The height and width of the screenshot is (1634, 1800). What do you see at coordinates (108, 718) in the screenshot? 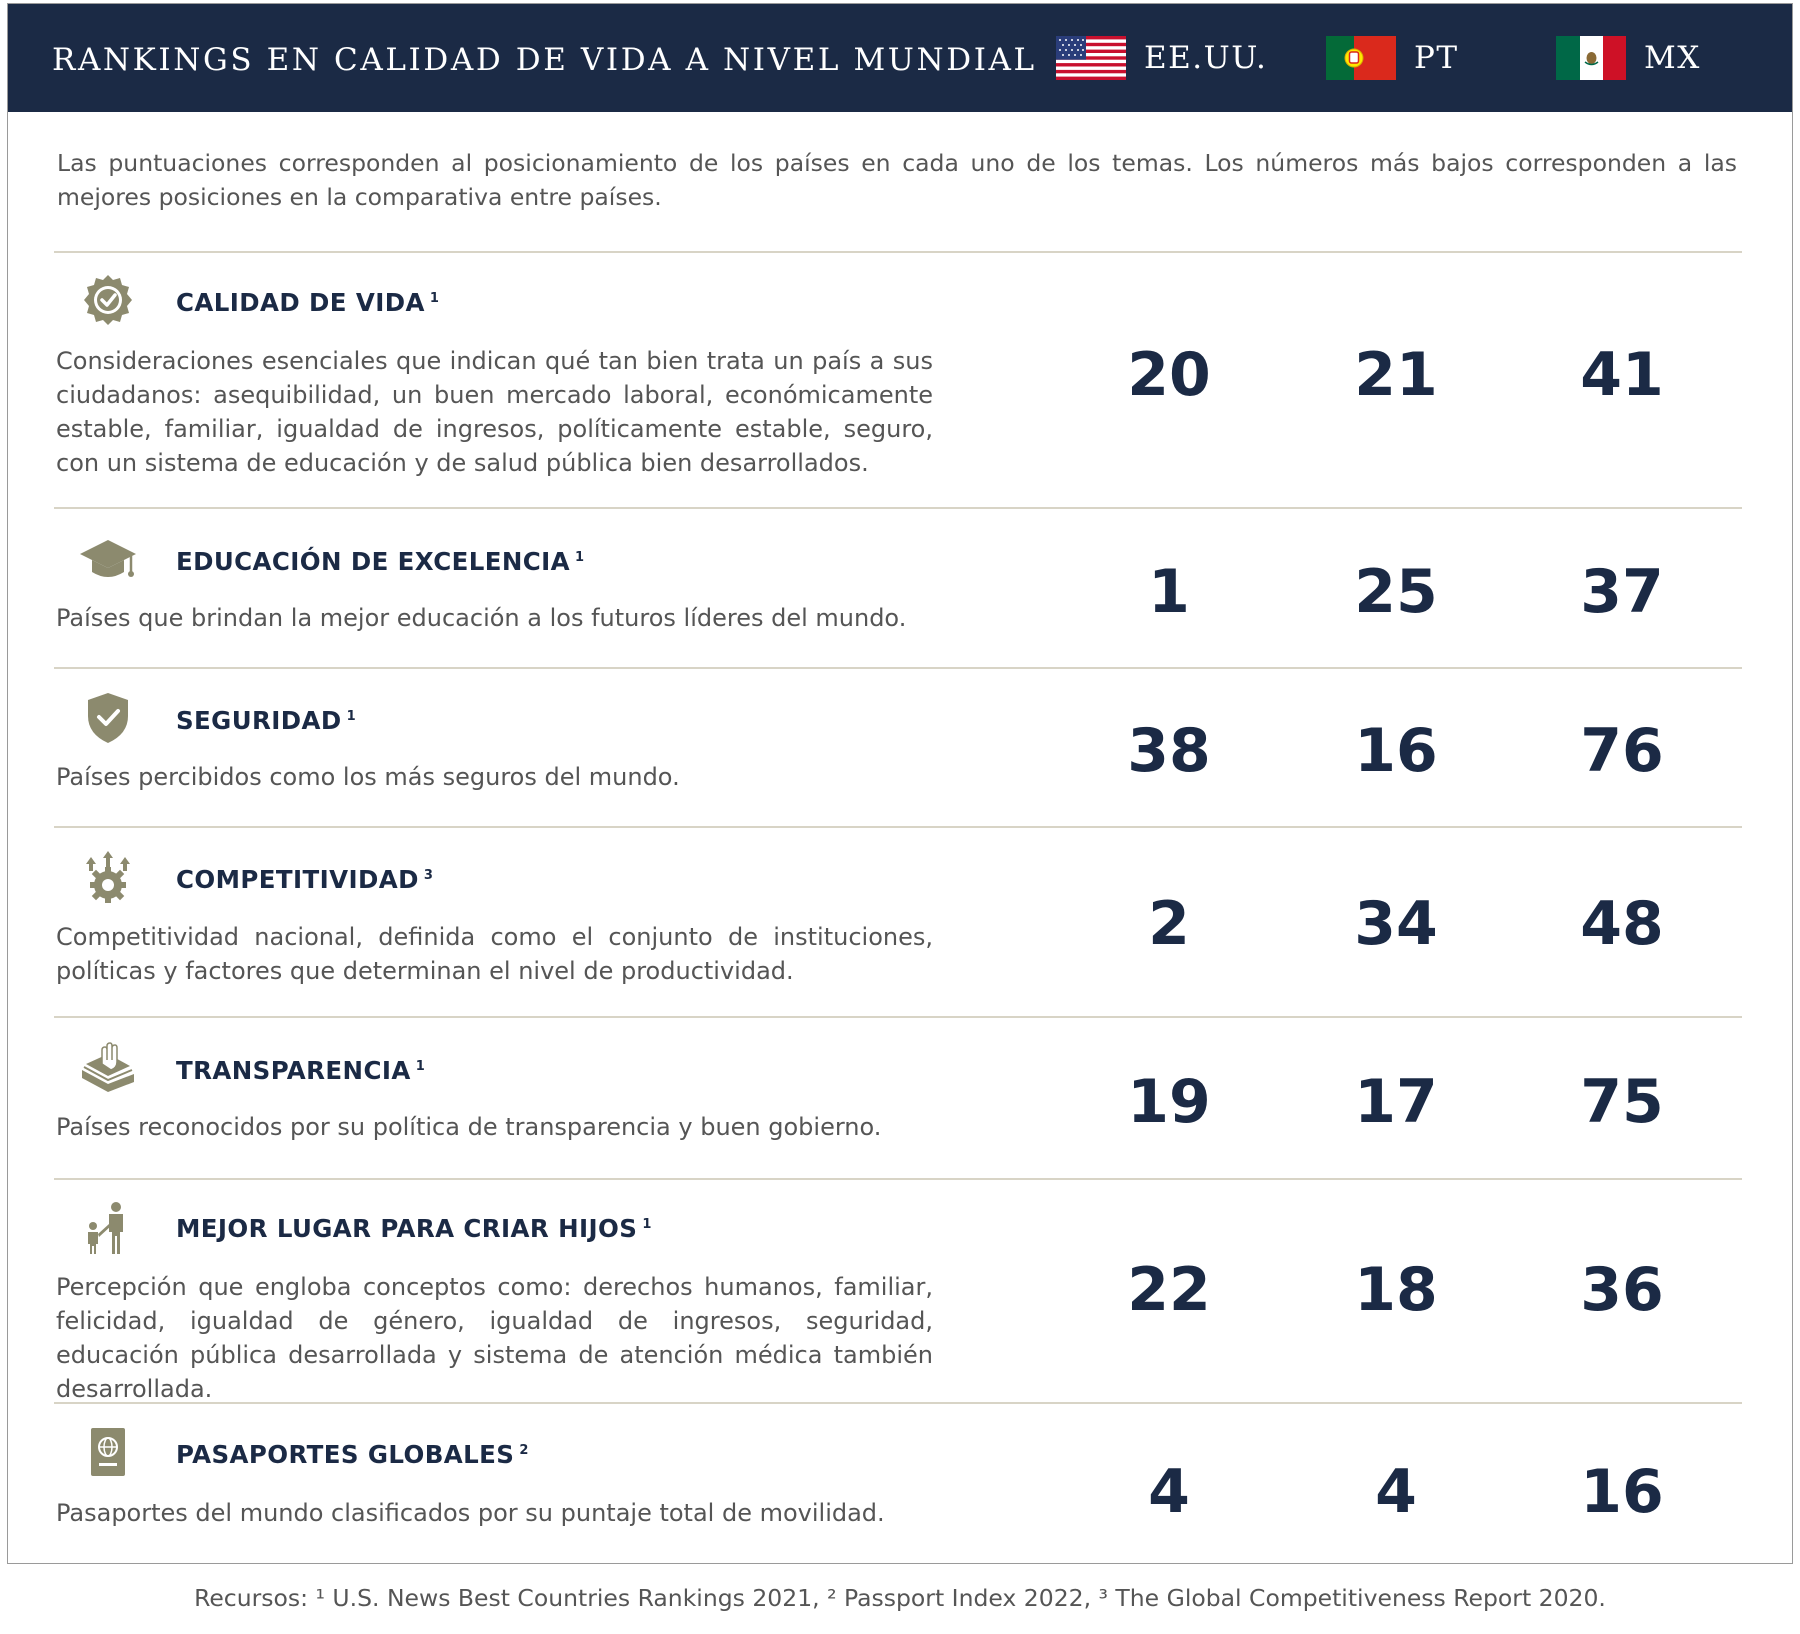
I see `shield-check-icon` at bounding box center [108, 718].